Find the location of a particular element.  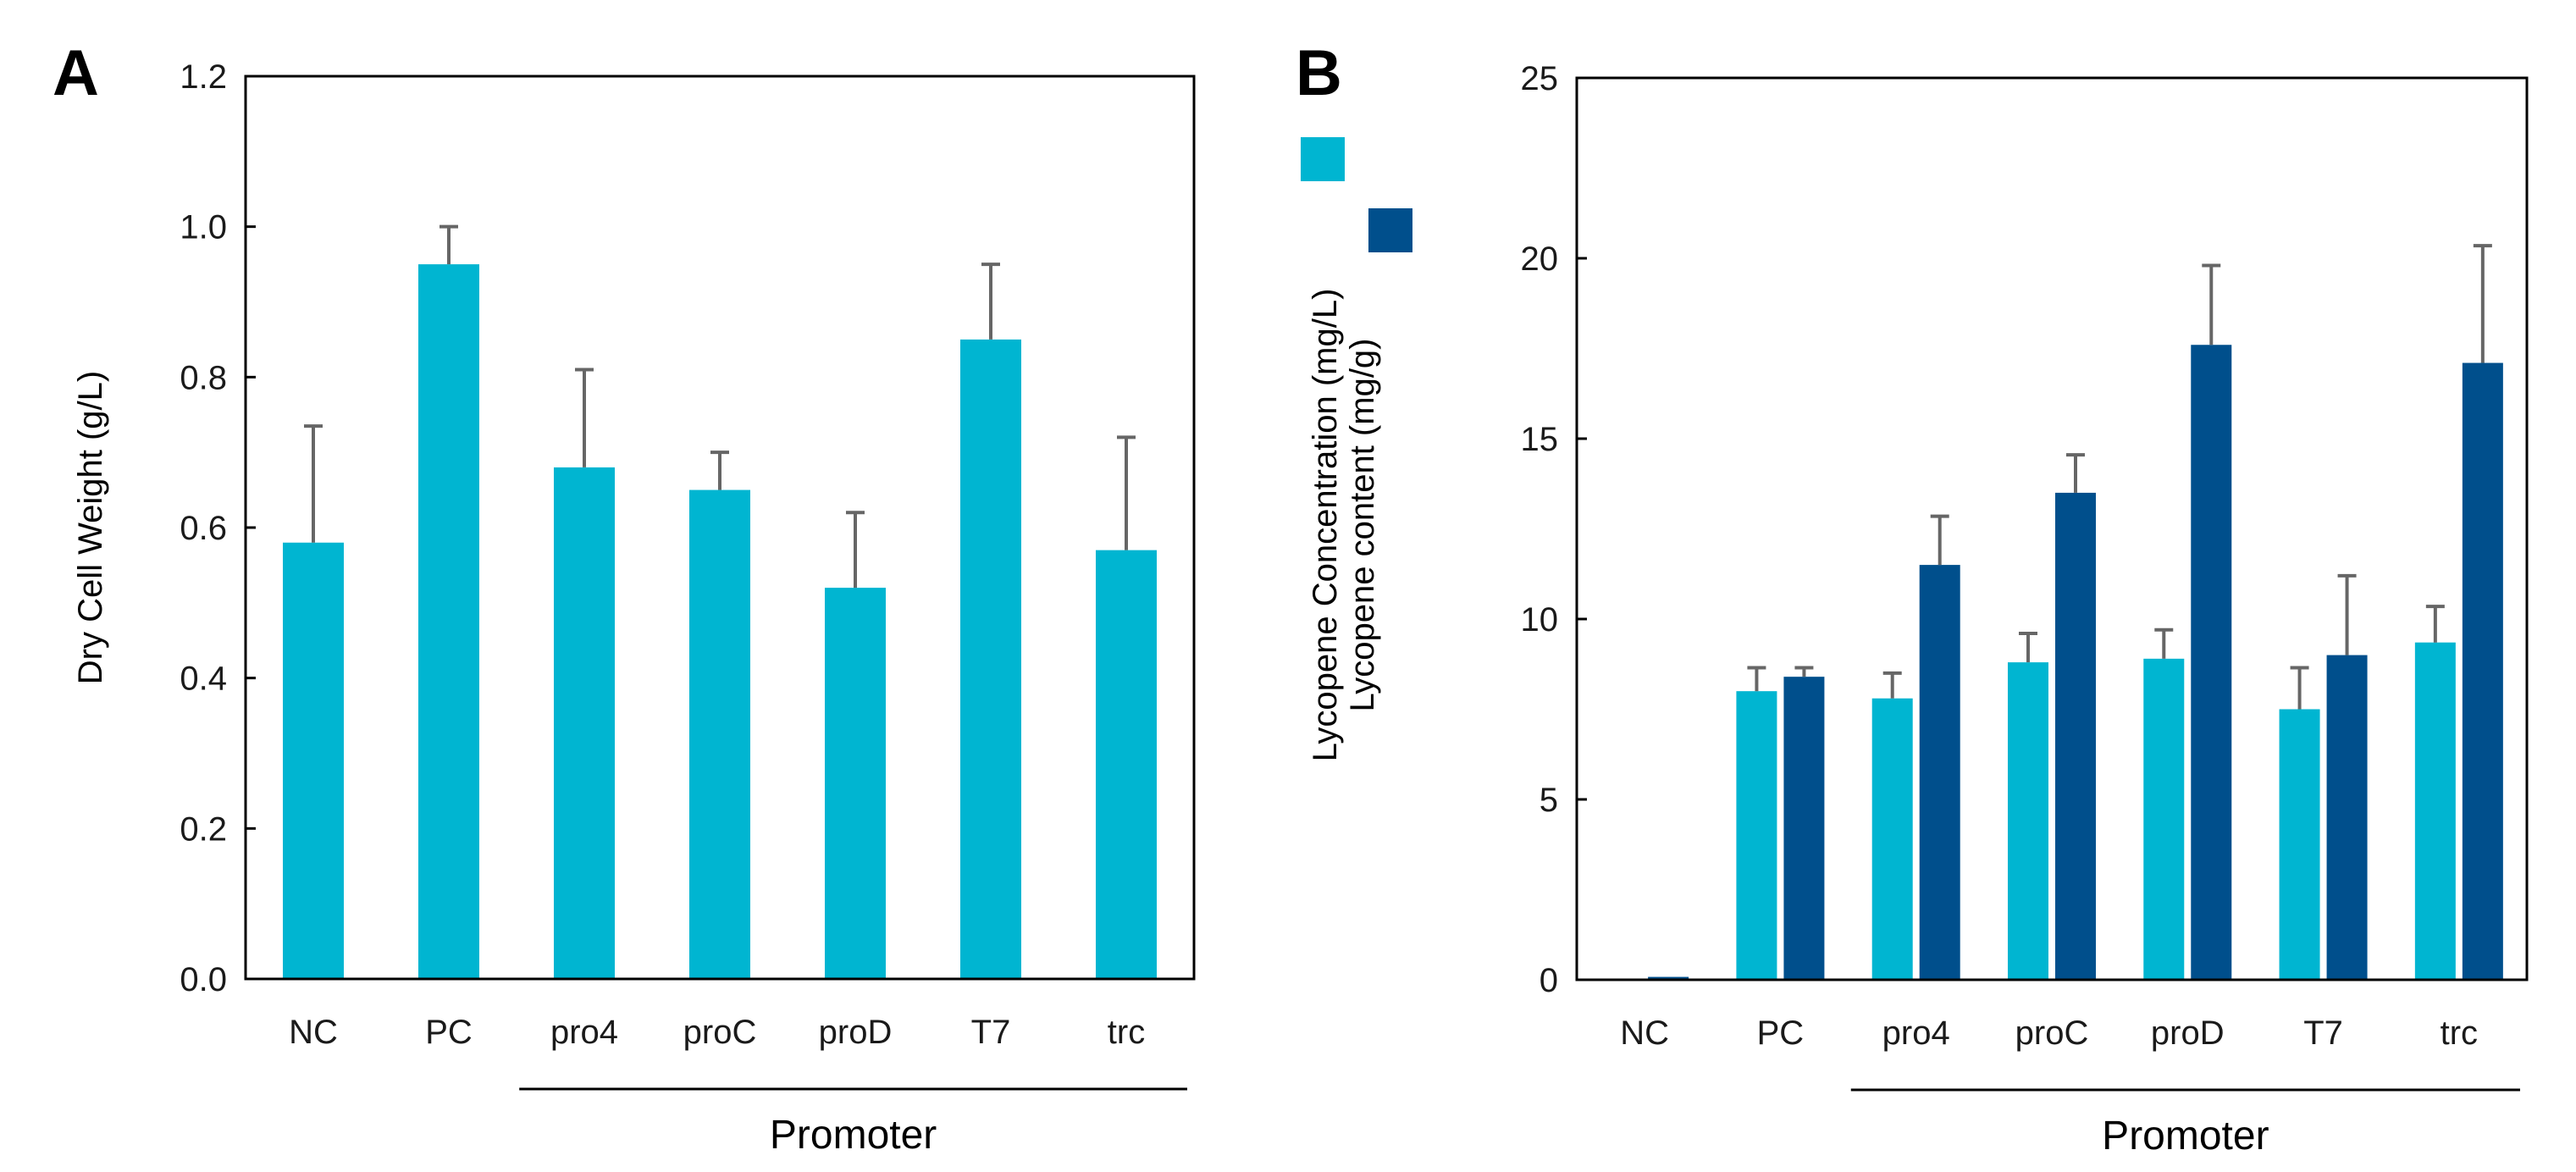

panel-b-y-ticks: 0 5 10 15 20 25 is located at coordinates (1554, 529).